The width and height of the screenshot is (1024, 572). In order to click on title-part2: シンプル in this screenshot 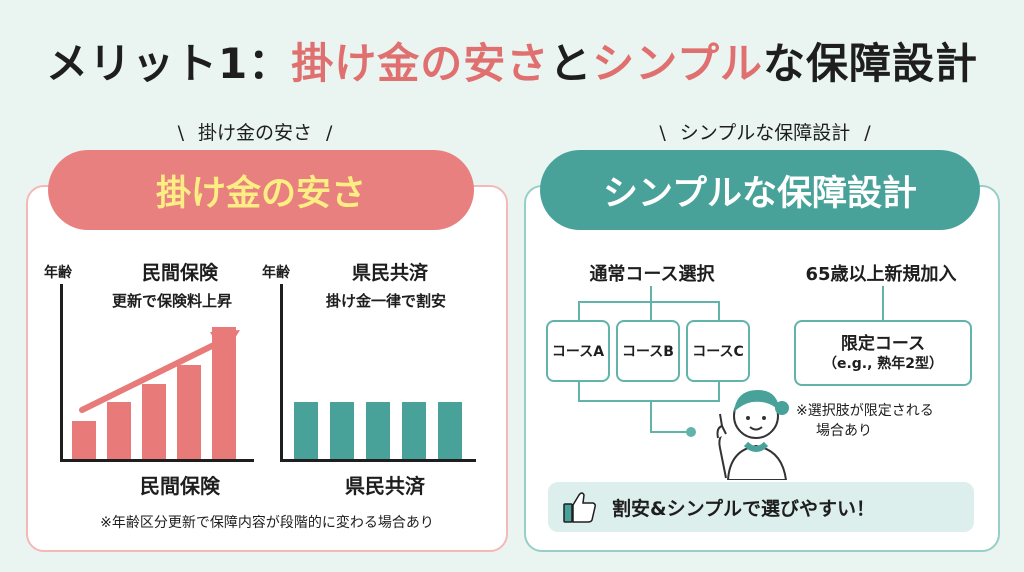, I will do `click(677, 63)`.